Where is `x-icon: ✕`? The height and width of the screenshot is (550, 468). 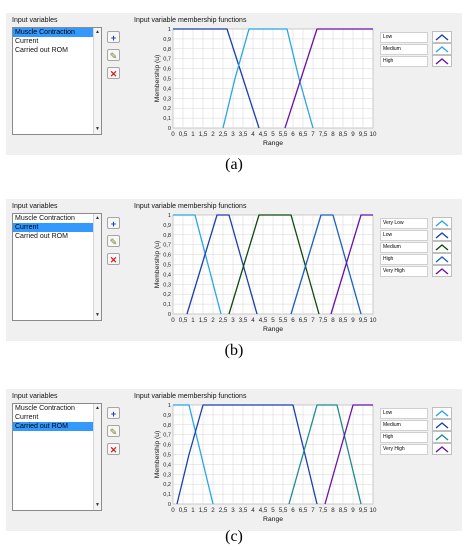
x-icon: ✕ is located at coordinates (113, 450).